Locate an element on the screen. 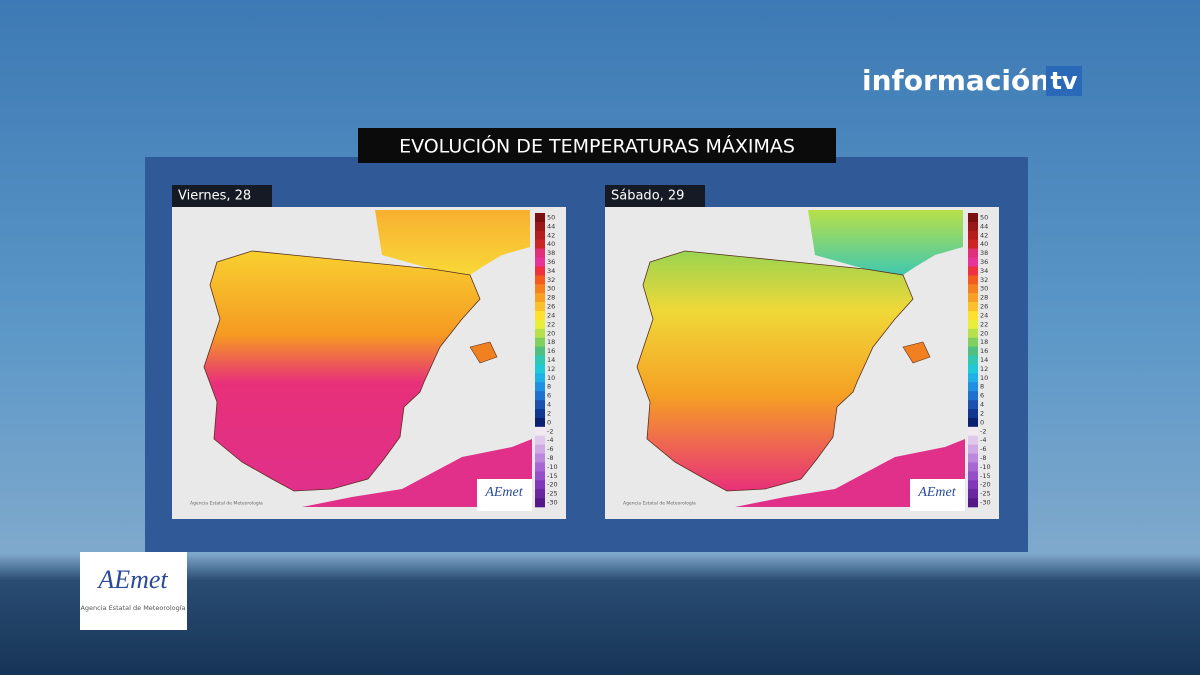 This screenshot has width=1200, height=675. legend-label: 30 is located at coordinates (551, 289).